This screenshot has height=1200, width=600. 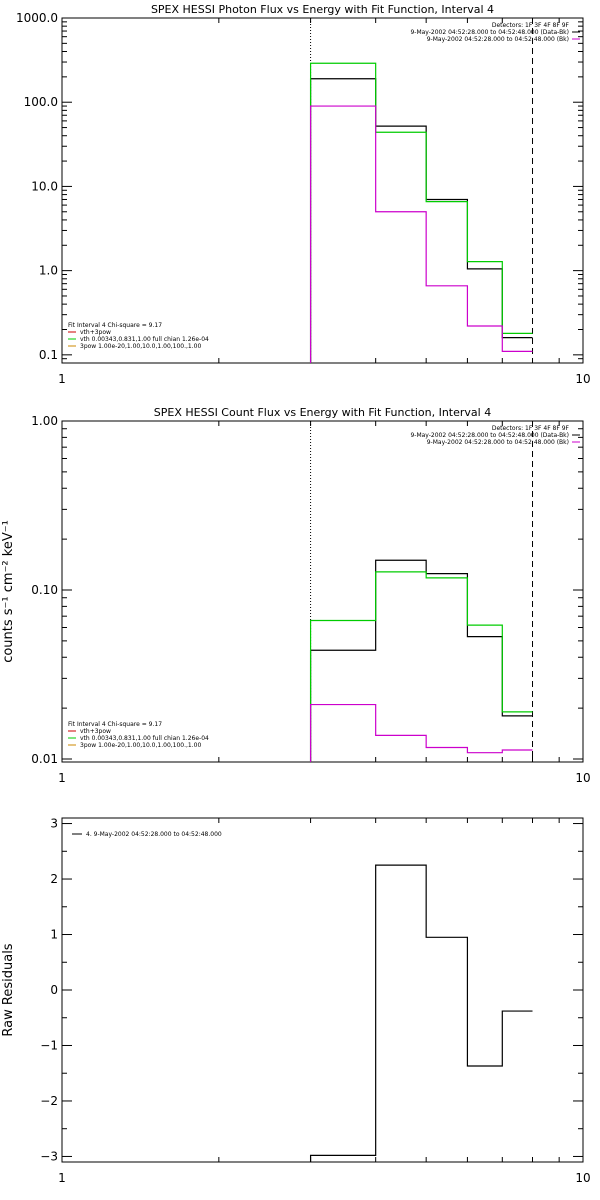 What do you see at coordinates (48, 271) in the screenshot?
I see `y-tick-label: 1.0` at bounding box center [48, 271].